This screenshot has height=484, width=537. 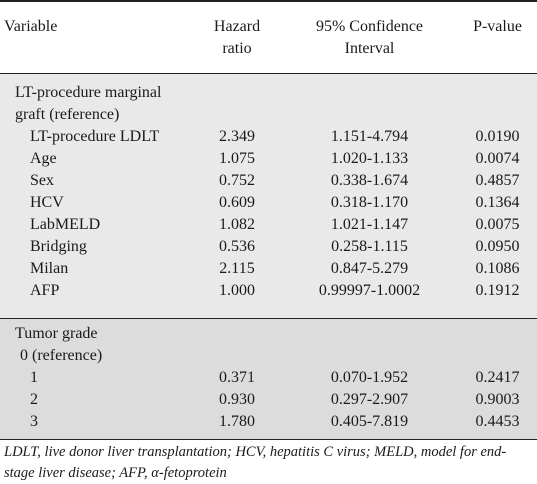 I want to click on cell-confidence-interval: 0.847-5.279, so click(x=369, y=268).